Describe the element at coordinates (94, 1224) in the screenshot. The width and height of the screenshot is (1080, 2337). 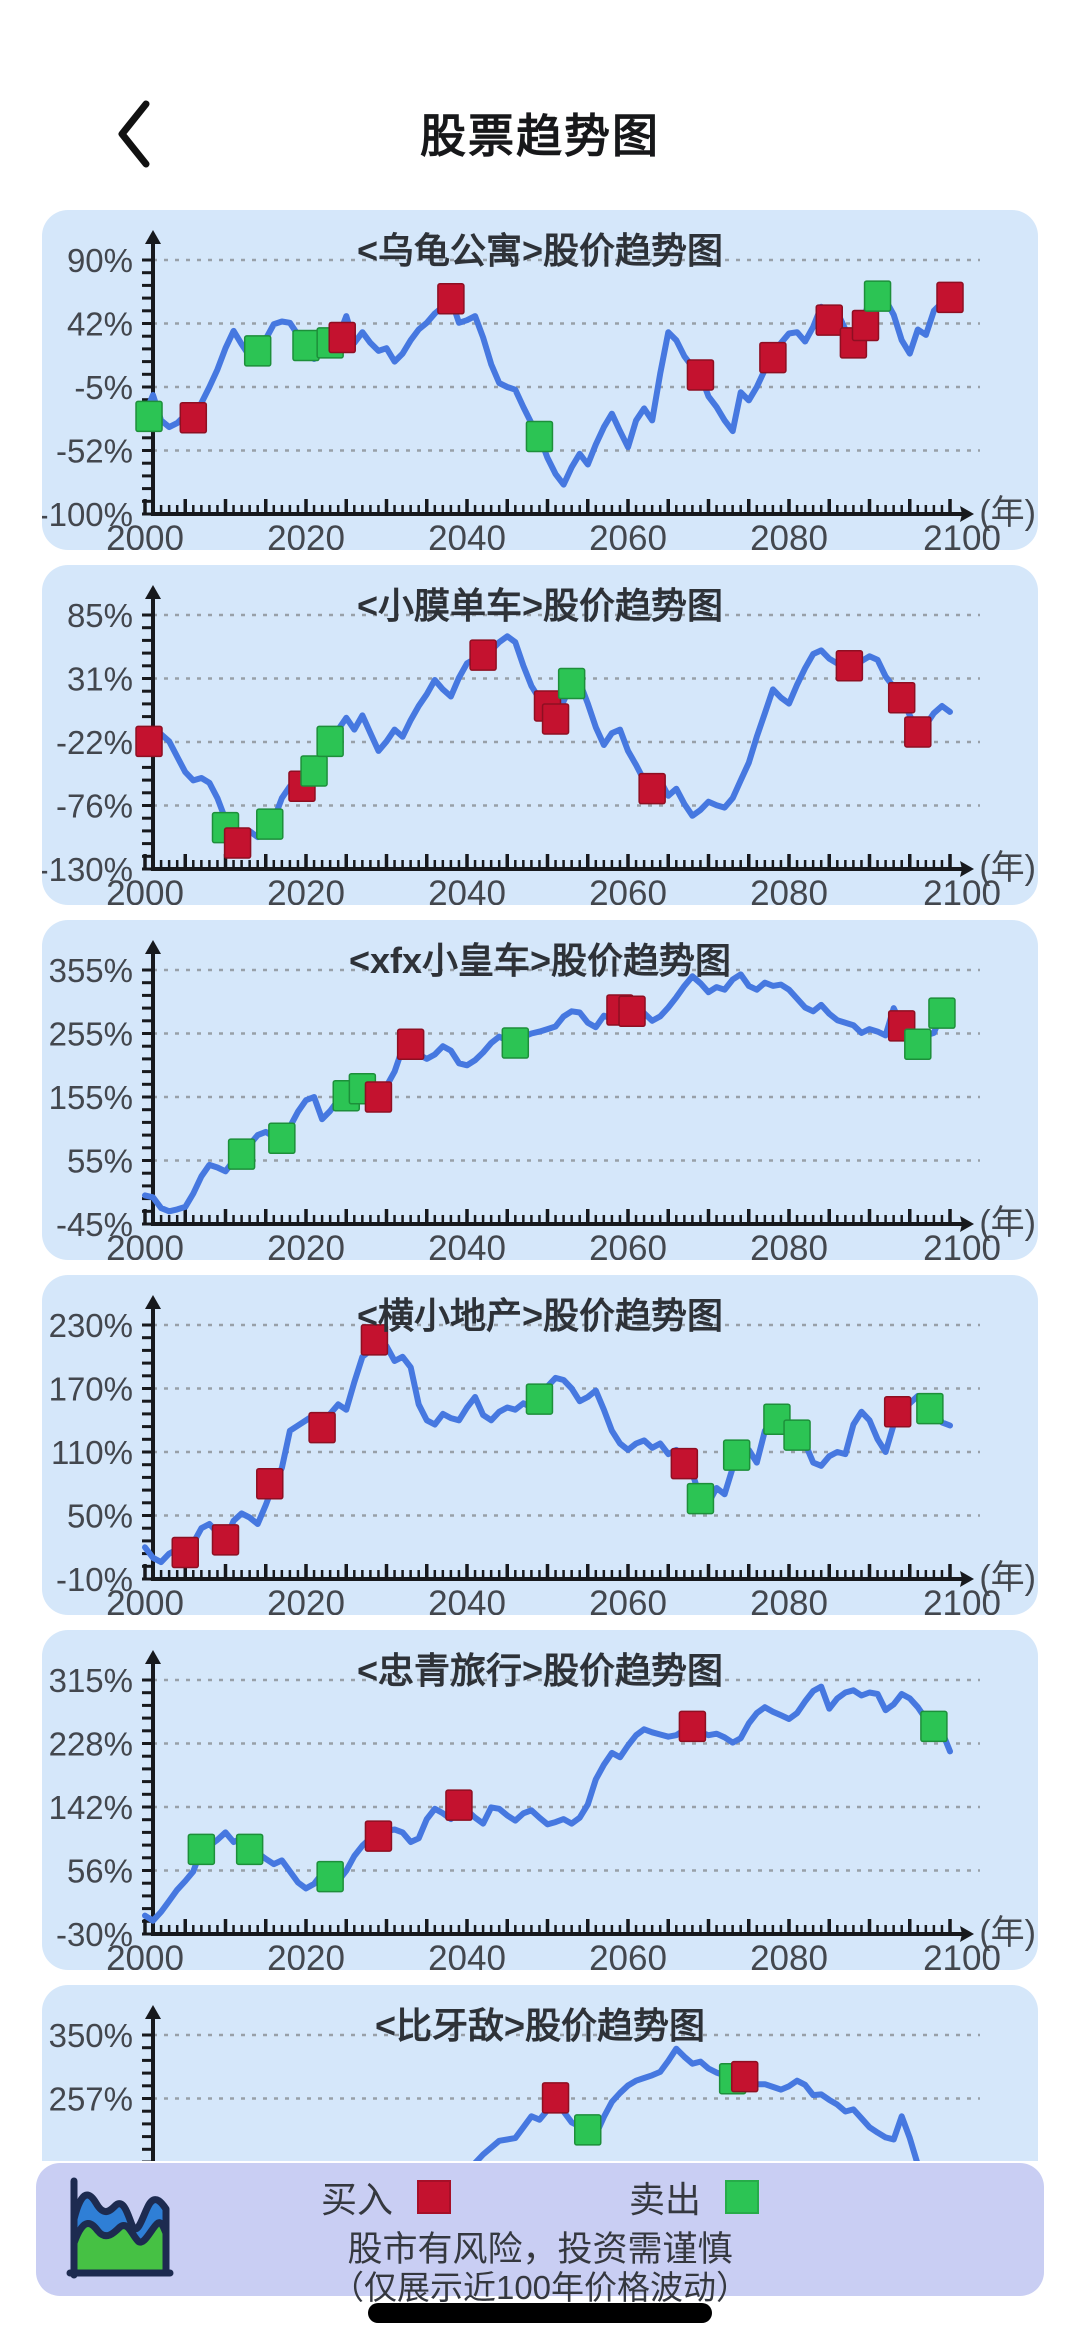
I see `y-tick-label: -45%` at that location.